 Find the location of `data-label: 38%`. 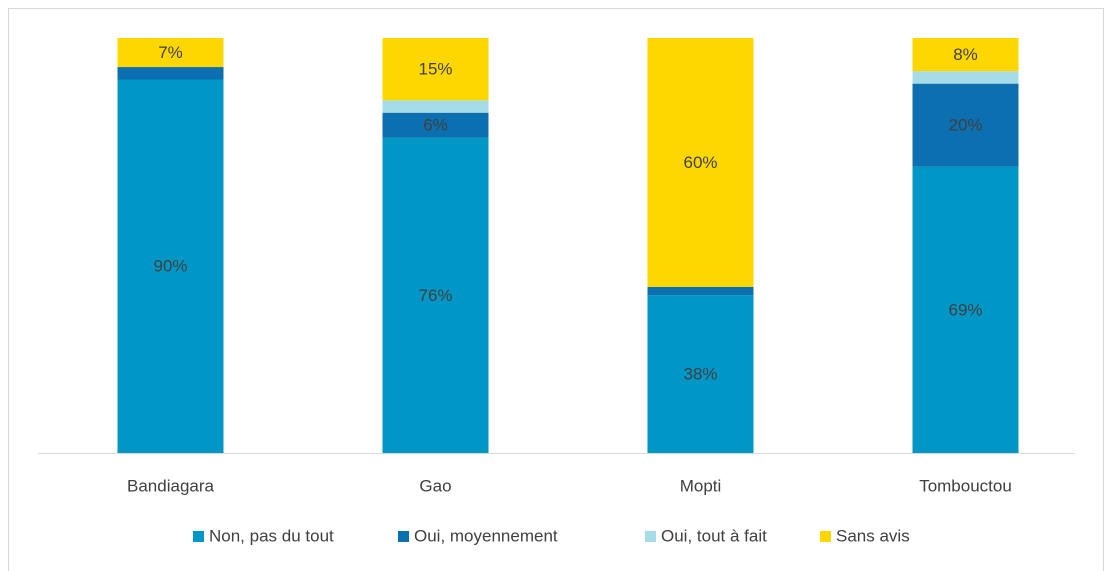

data-label: 38% is located at coordinates (700, 374).